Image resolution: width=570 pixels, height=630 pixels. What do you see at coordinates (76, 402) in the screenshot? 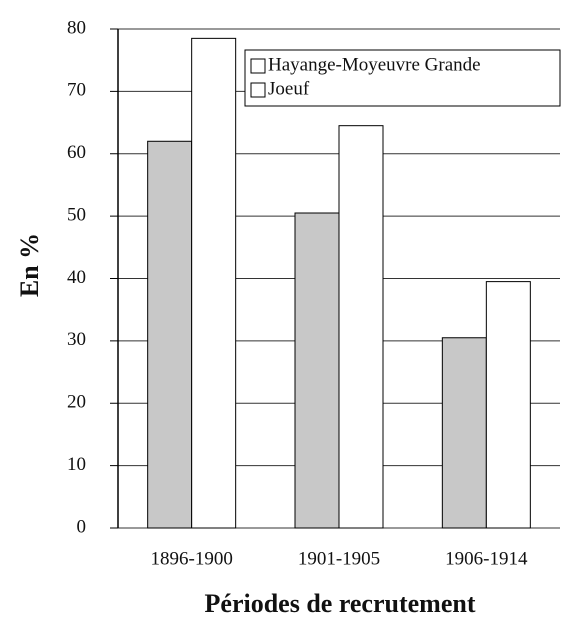
I see `y-tick-label: 20` at bounding box center [76, 402].